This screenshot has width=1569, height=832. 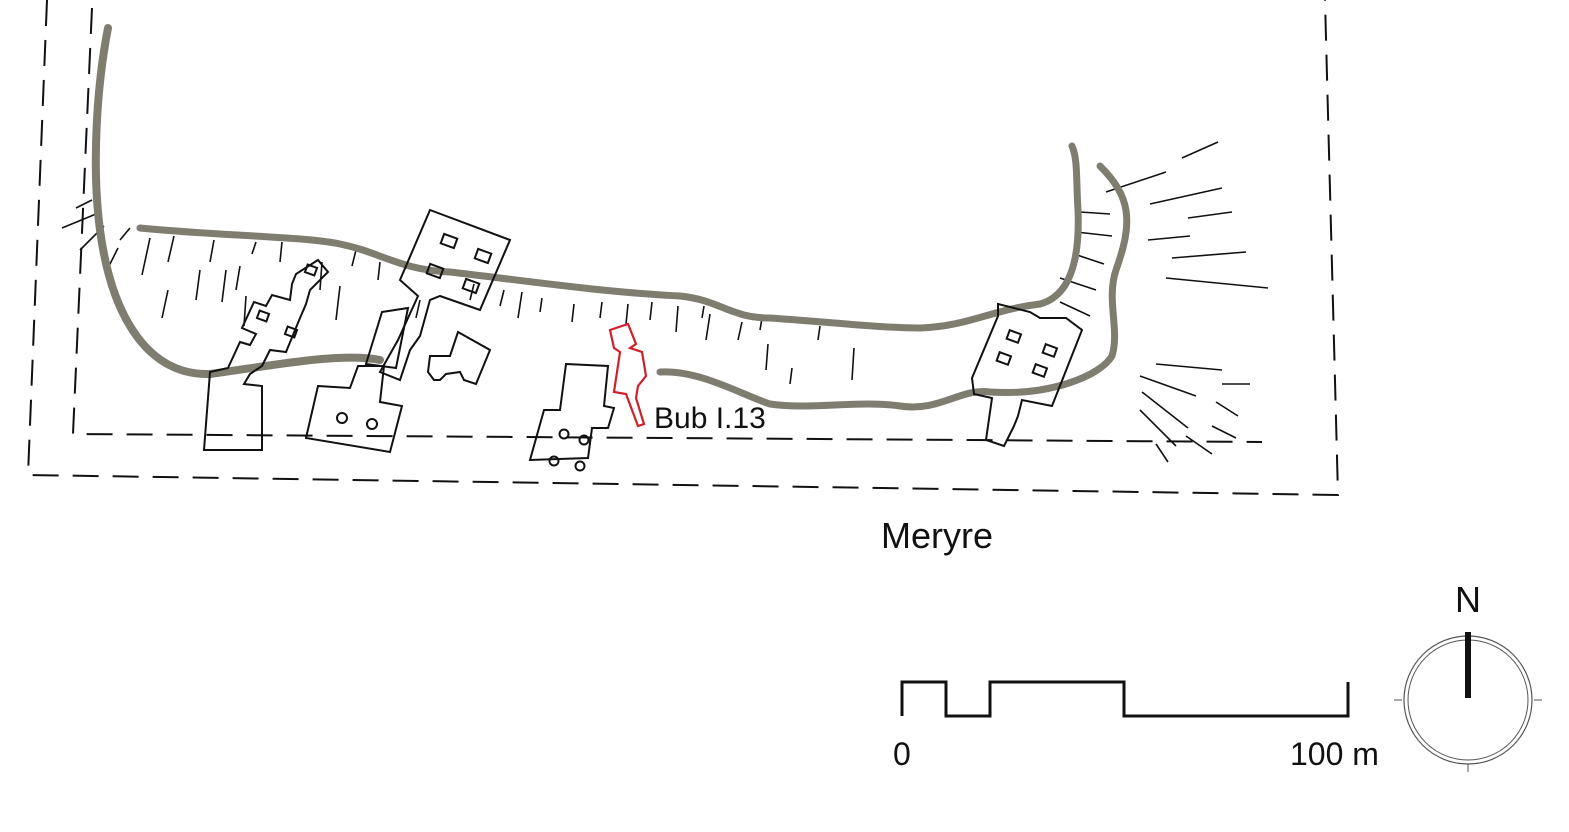 I want to click on tomb-features, so click(x=657, y=352).